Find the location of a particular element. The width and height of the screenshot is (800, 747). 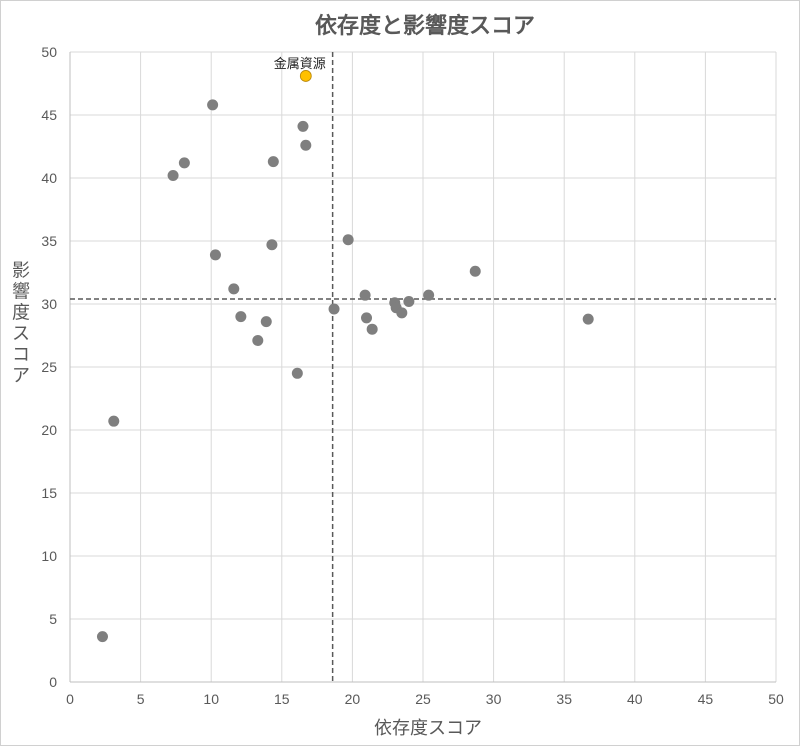

chart-title: 依存度と影響度スコア is located at coordinates (425, 26).